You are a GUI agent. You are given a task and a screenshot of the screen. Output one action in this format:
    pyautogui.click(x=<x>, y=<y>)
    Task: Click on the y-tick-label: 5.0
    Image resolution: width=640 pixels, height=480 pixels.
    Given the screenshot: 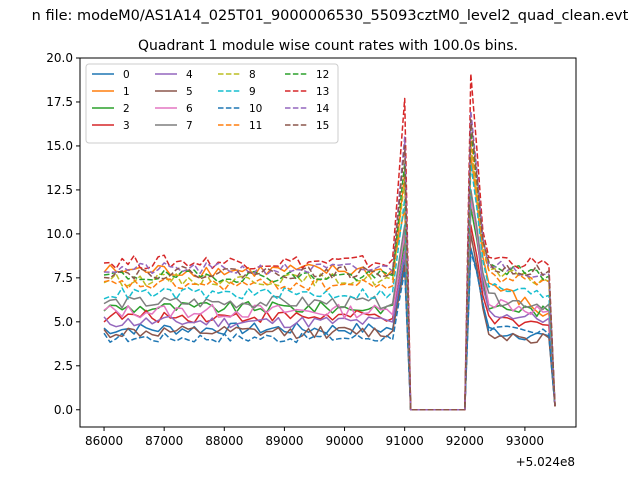 What is the action you would take?
    pyautogui.click(x=63, y=322)
    